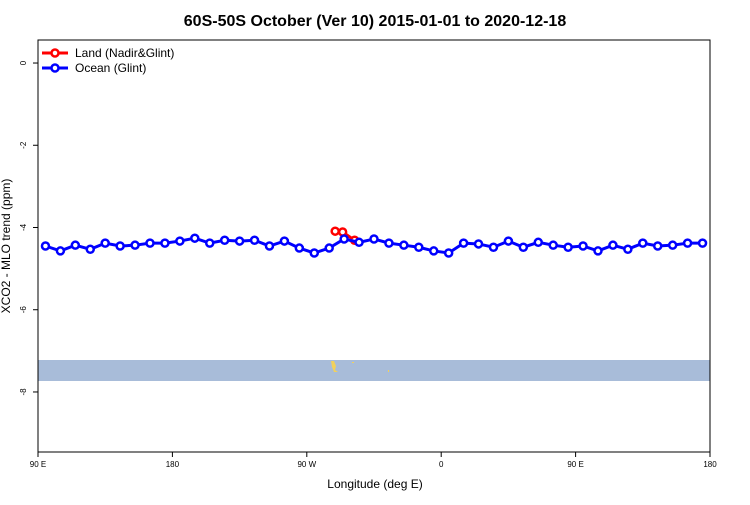 The height and width of the screenshot is (505, 750). Describe the element at coordinates (23, 227) in the screenshot. I see `y-tick-label: -4` at that location.